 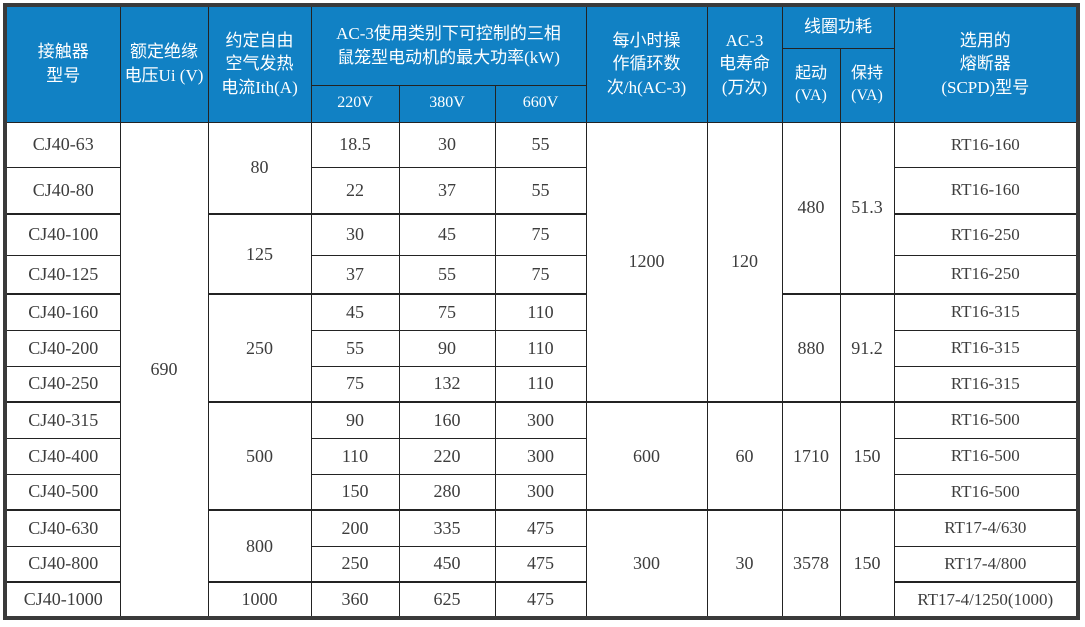 I want to click on kw-380v-cell: 220, so click(x=447, y=456).